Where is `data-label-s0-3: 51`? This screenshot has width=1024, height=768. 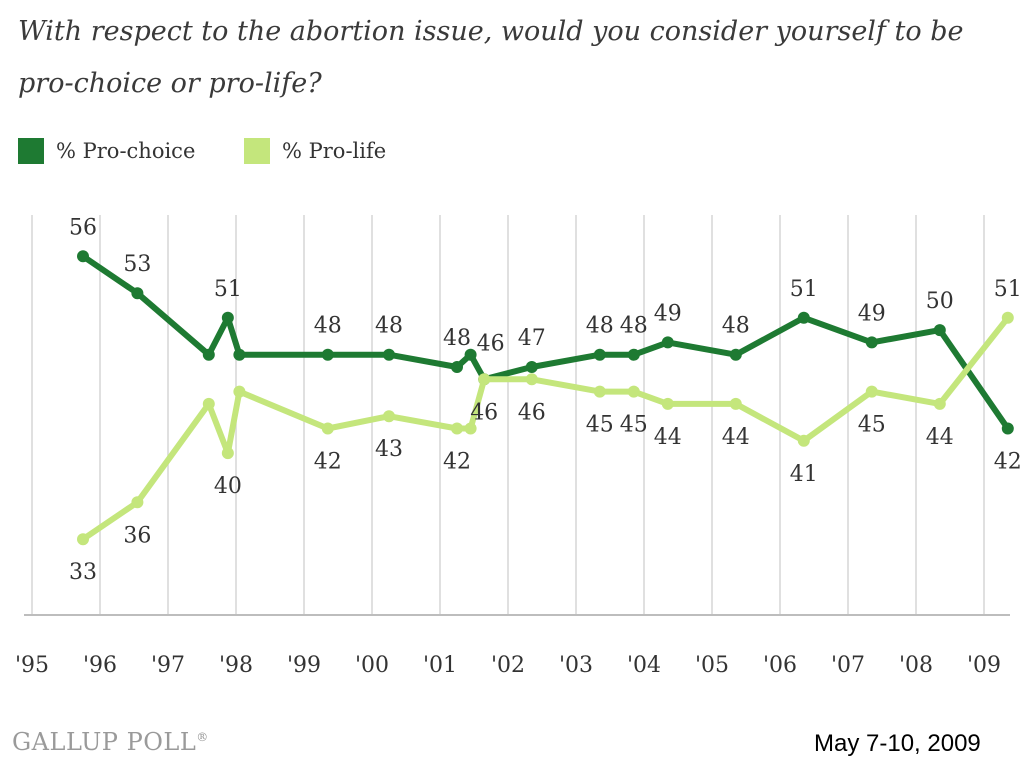 data-label-s0-3: 51 is located at coordinates (228, 289).